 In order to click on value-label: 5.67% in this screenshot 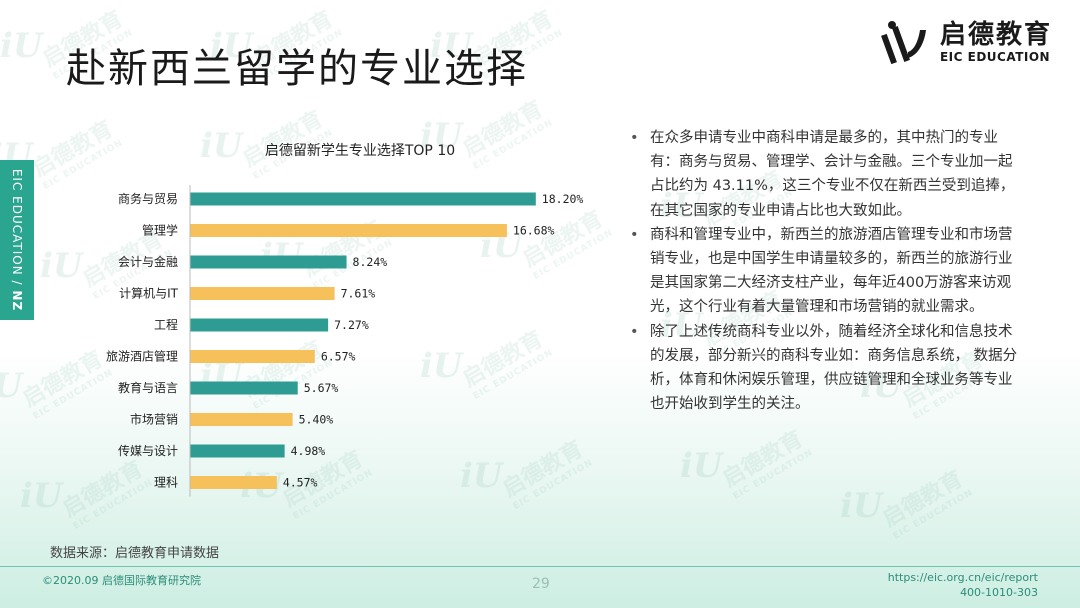, I will do `click(321, 388)`.